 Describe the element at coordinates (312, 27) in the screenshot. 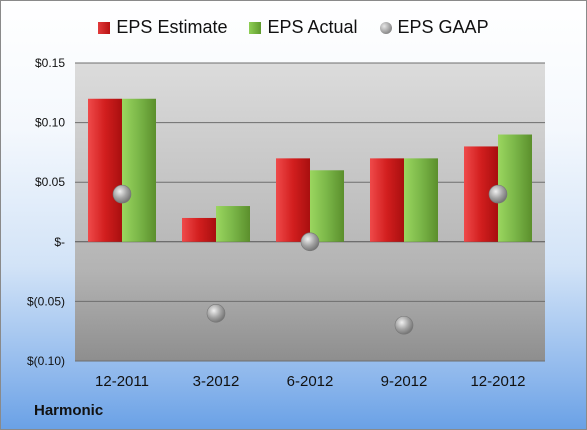

I see `legend-label-actual: EPS Actual` at that location.